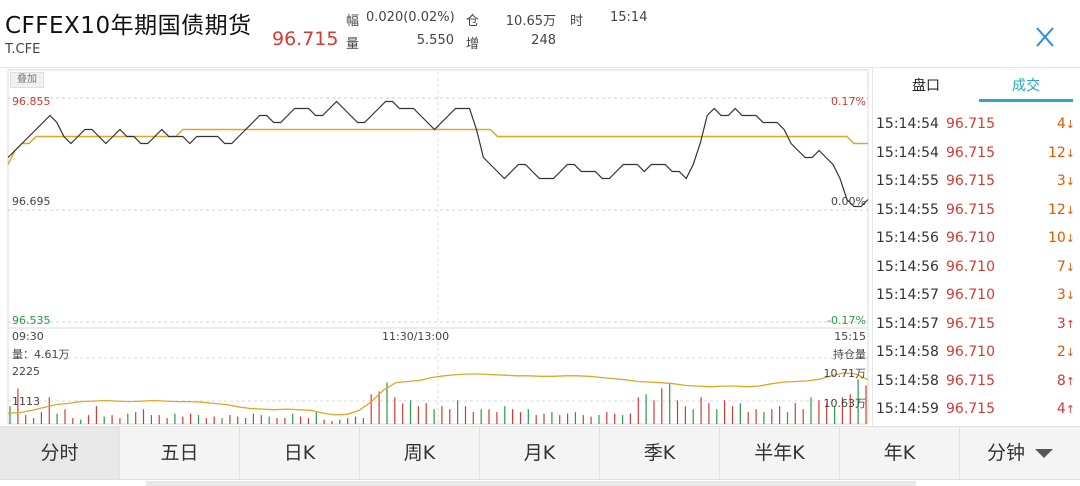  What do you see at coordinates (976, 240) in the screenshot?
I see `trade-row: 15:14:56 96.710 10↓` at bounding box center [976, 240].